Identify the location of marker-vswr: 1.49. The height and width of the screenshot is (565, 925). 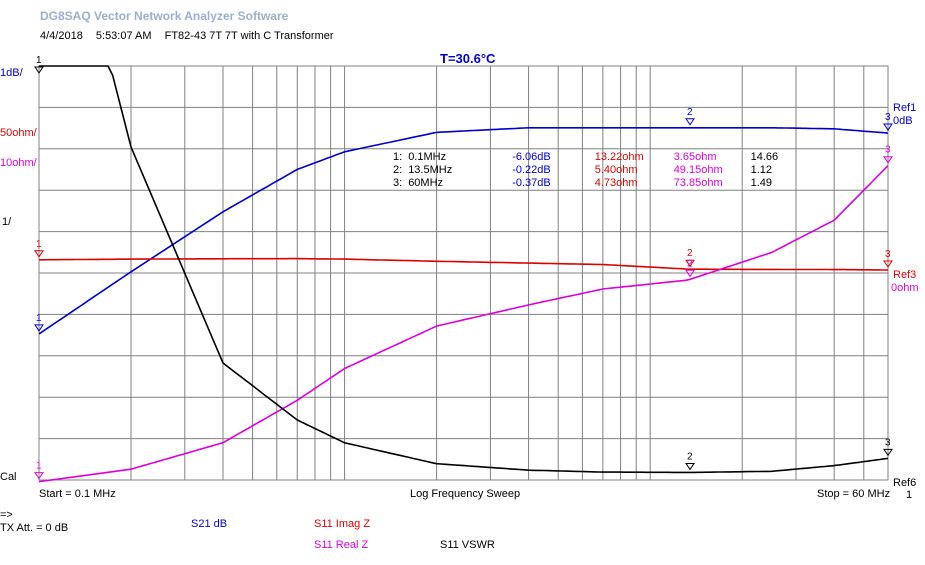
(761, 183).